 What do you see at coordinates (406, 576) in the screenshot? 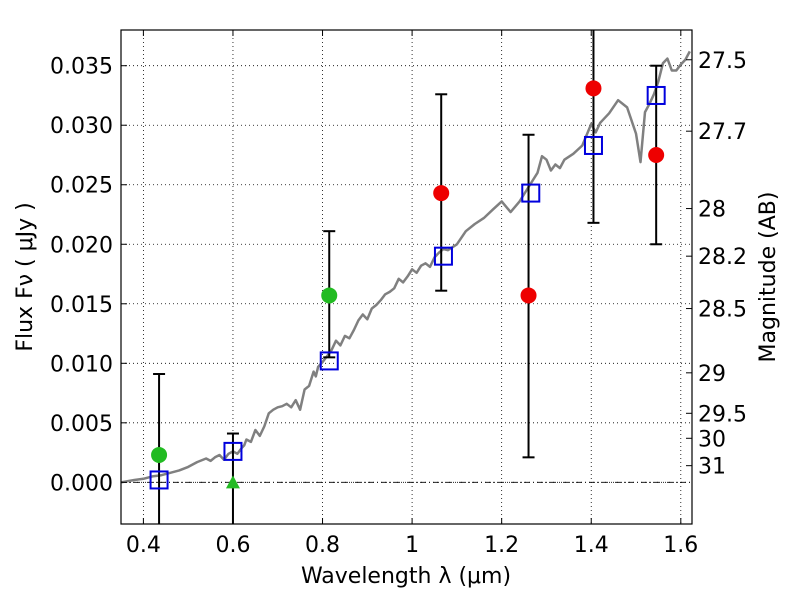
I see `x-axis-title: Wavelength λ (μm)` at bounding box center [406, 576].